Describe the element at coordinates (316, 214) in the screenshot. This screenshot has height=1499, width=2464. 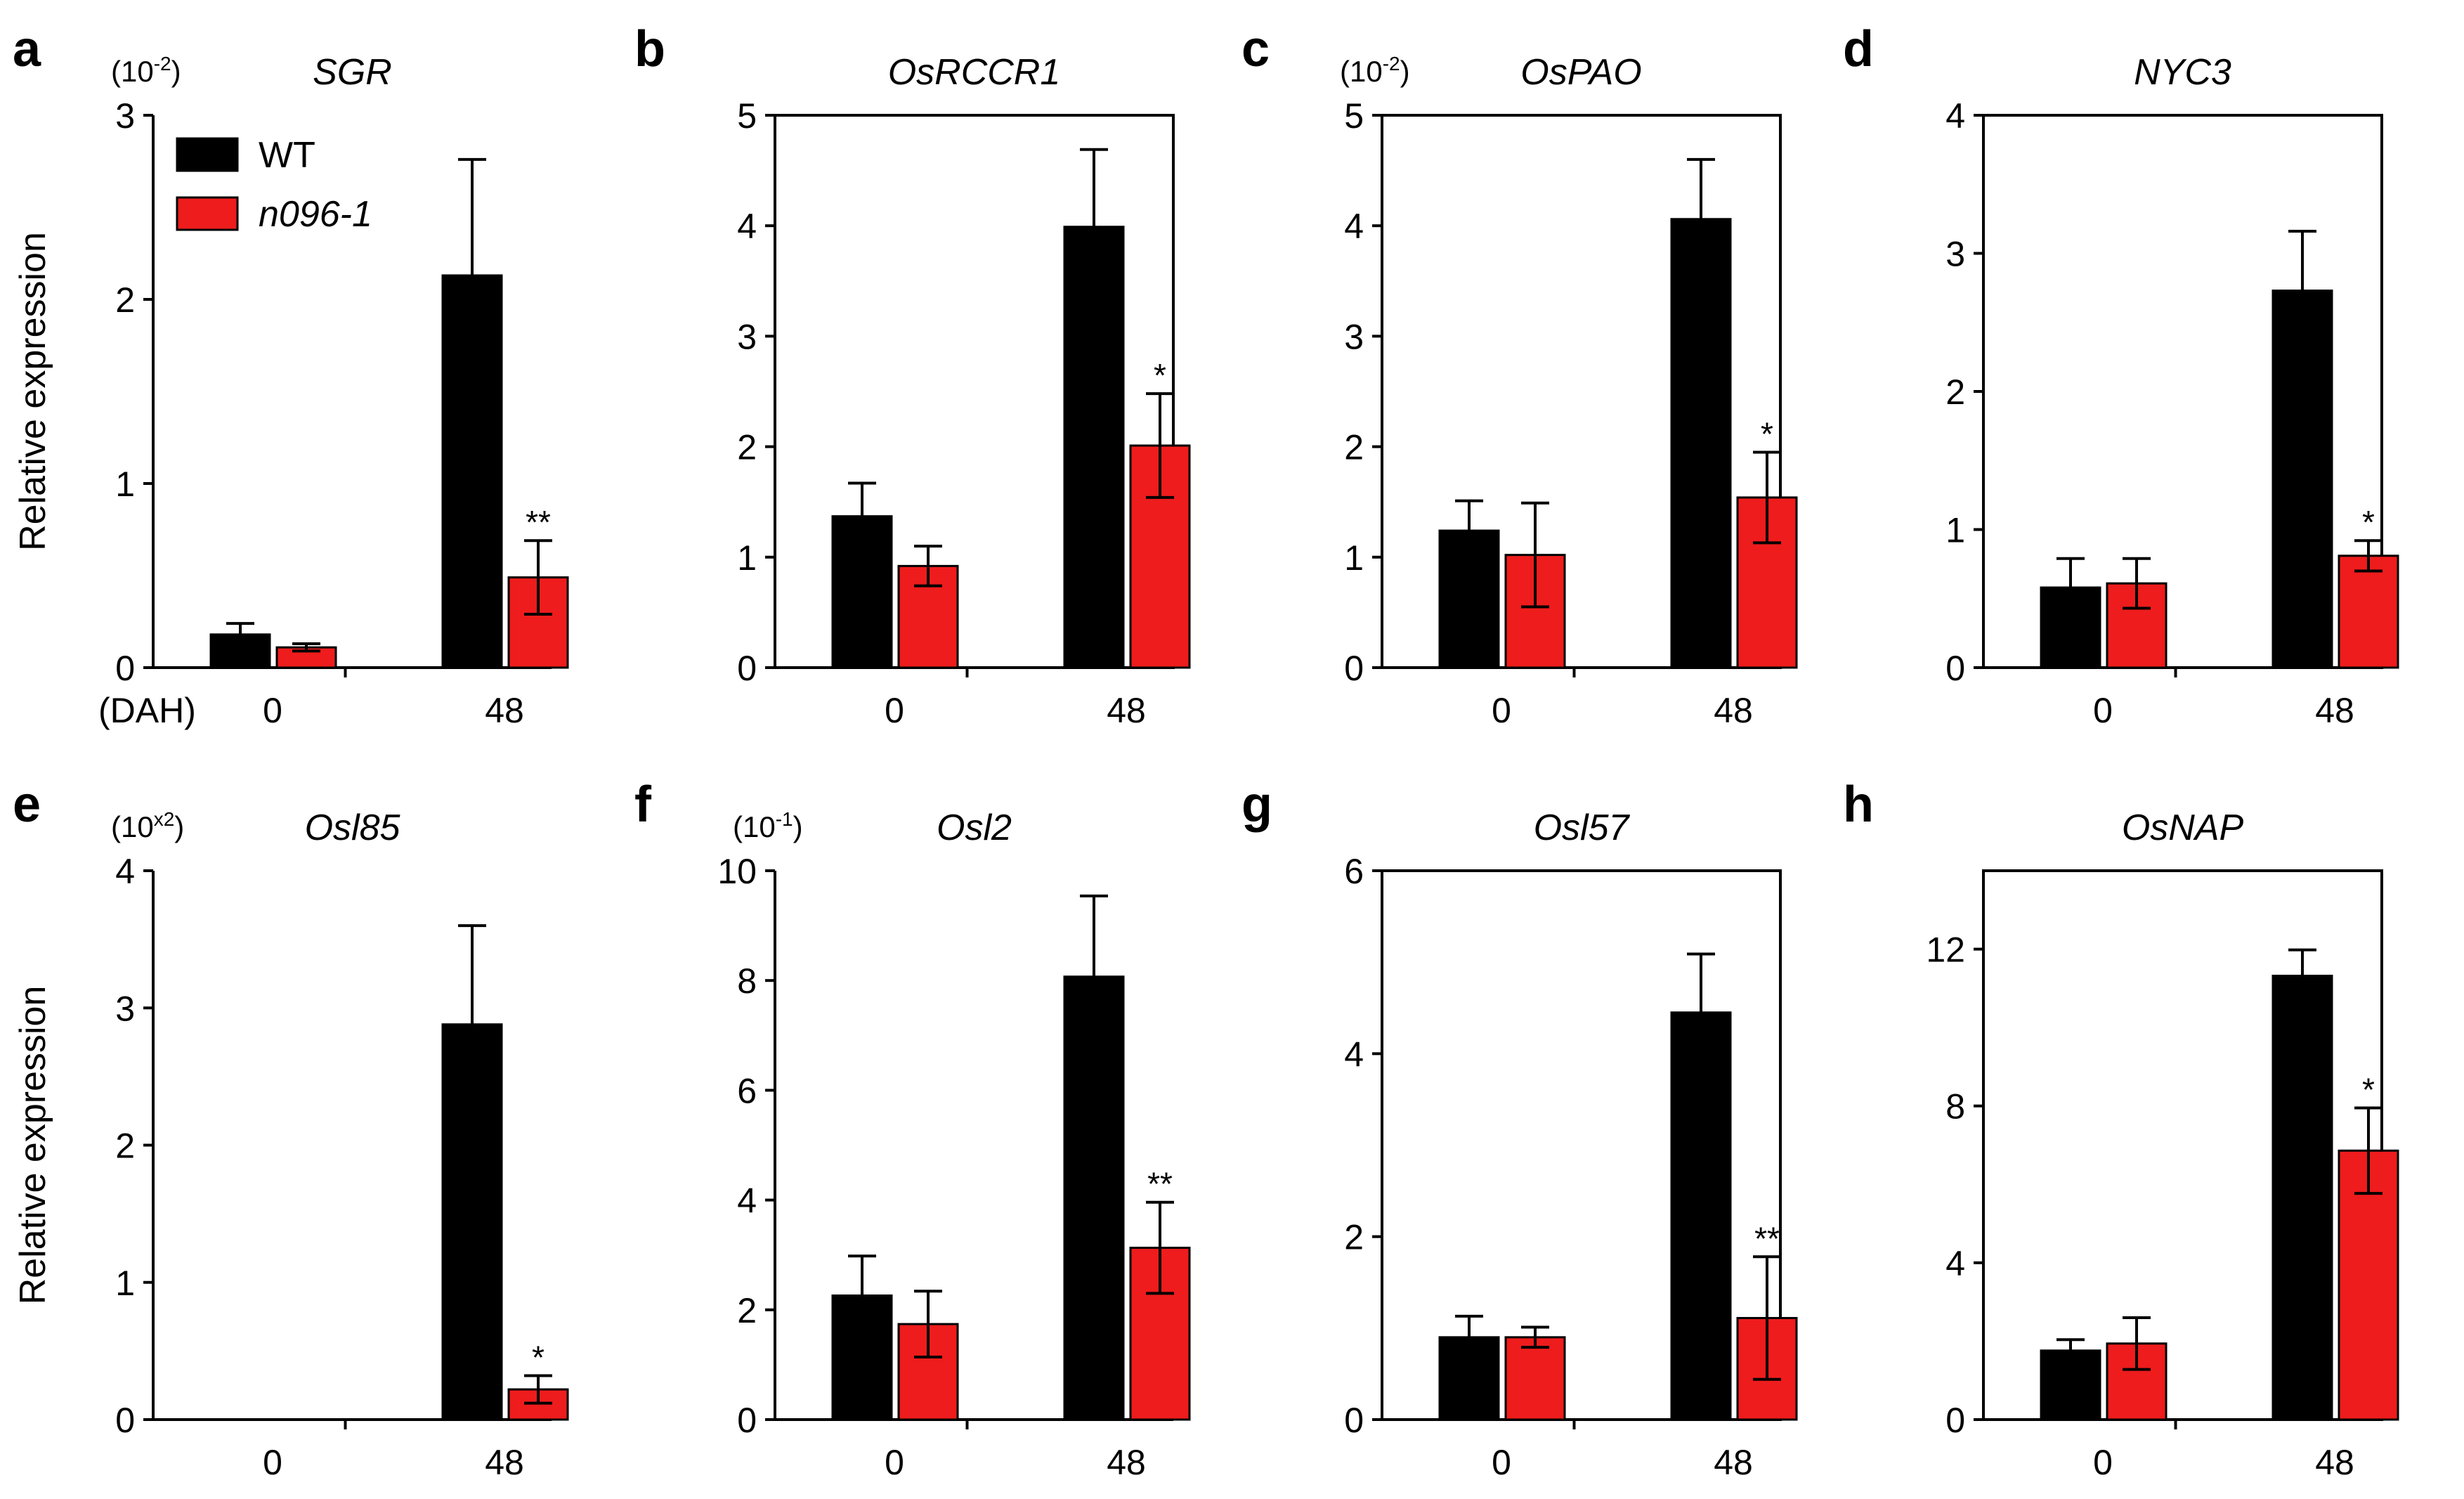
I see `legend-label-mutant: n096-1` at that location.